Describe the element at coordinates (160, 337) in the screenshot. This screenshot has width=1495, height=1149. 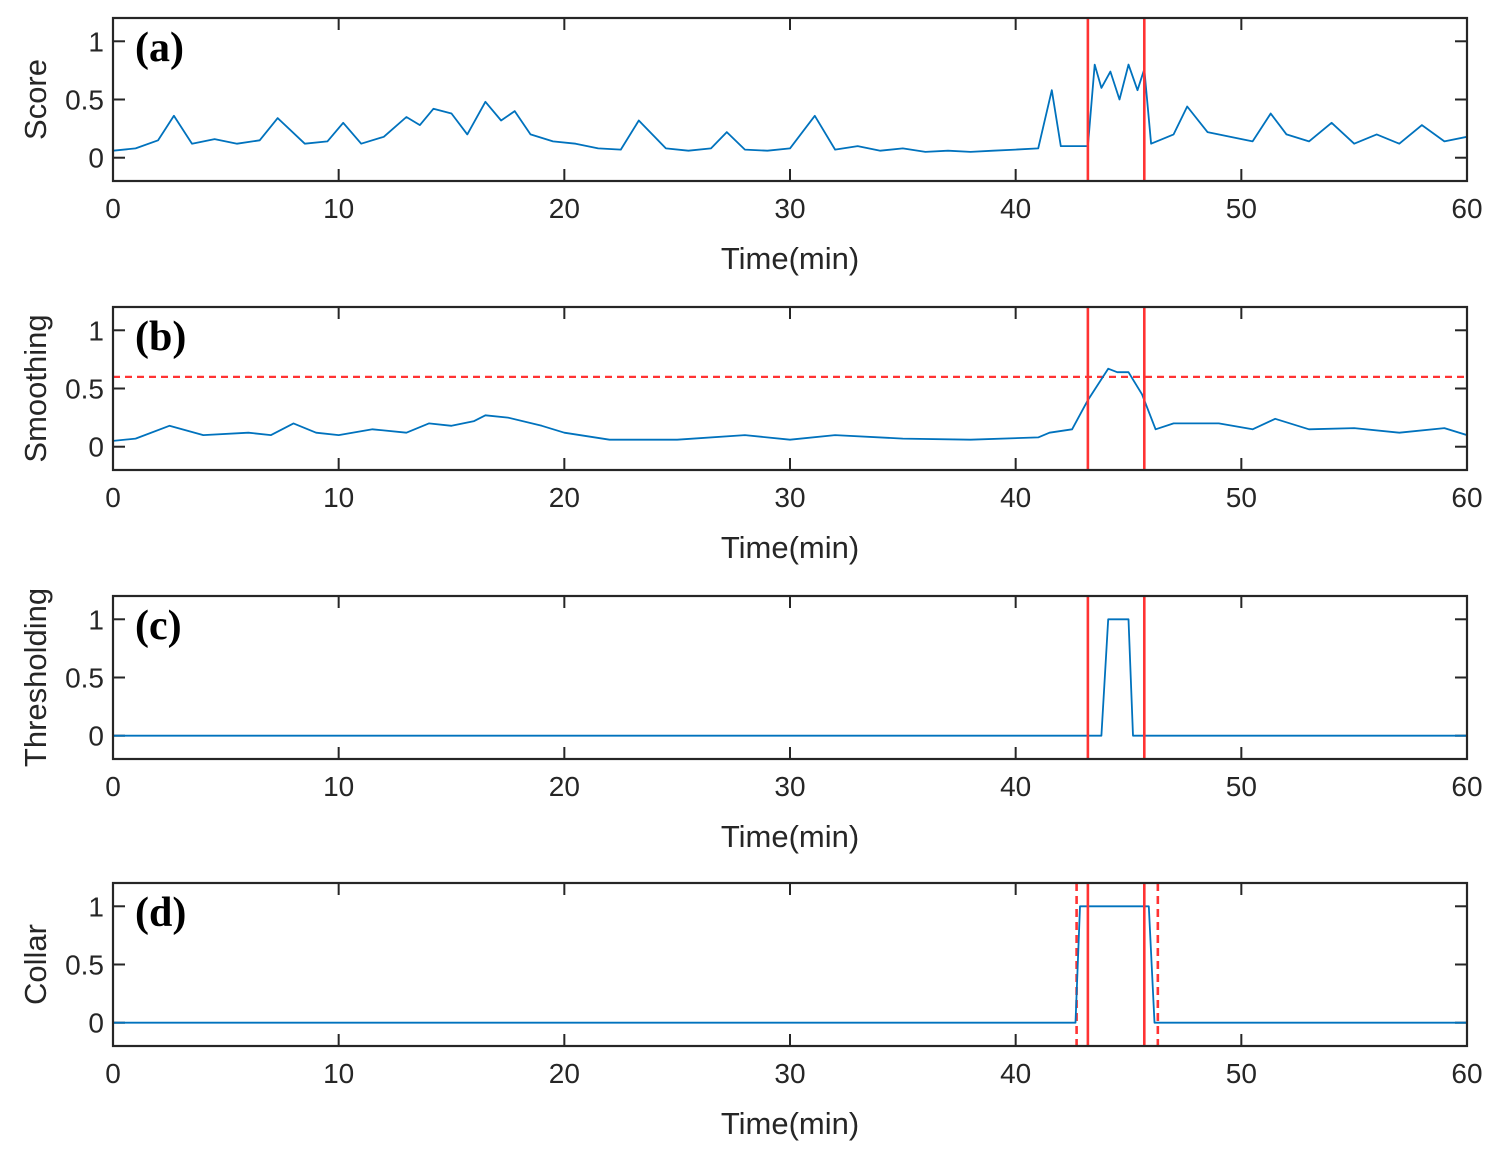
I see `panel-tag: (b)` at that location.